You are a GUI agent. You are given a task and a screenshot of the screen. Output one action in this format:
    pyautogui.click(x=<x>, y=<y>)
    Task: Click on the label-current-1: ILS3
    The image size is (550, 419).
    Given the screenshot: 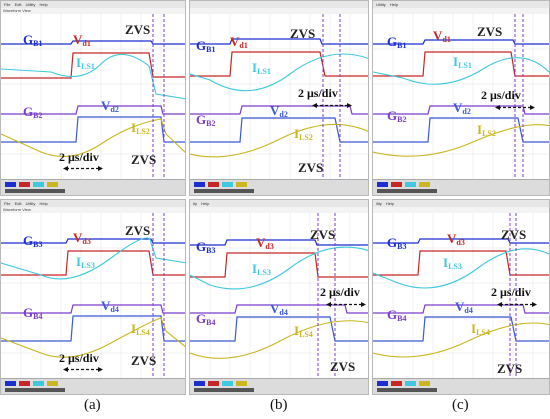 What is the action you would take?
    pyautogui.click(x=261, y=269)
    